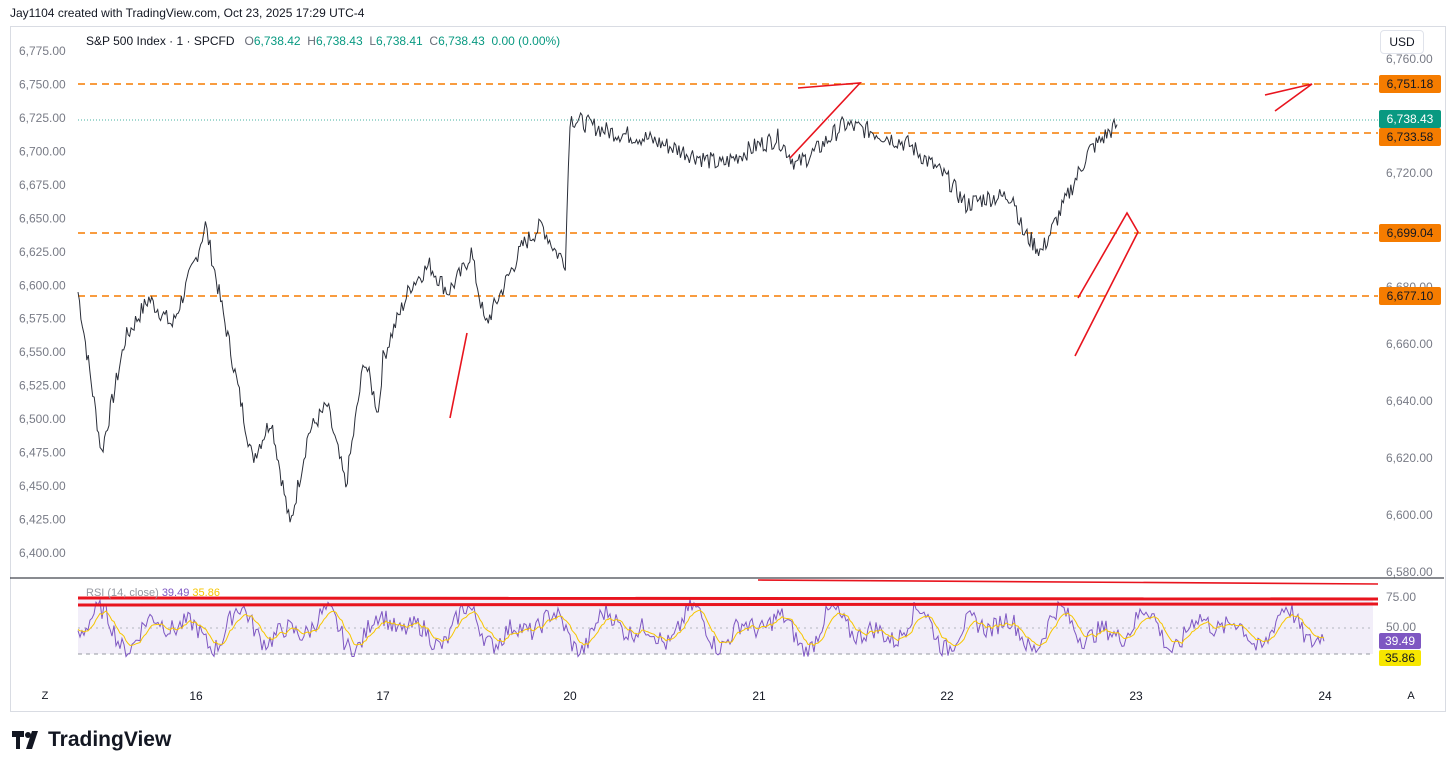 This screenshot has height=767, width=1456. I want to click on corner-right-button: A, so click(1411, 696).